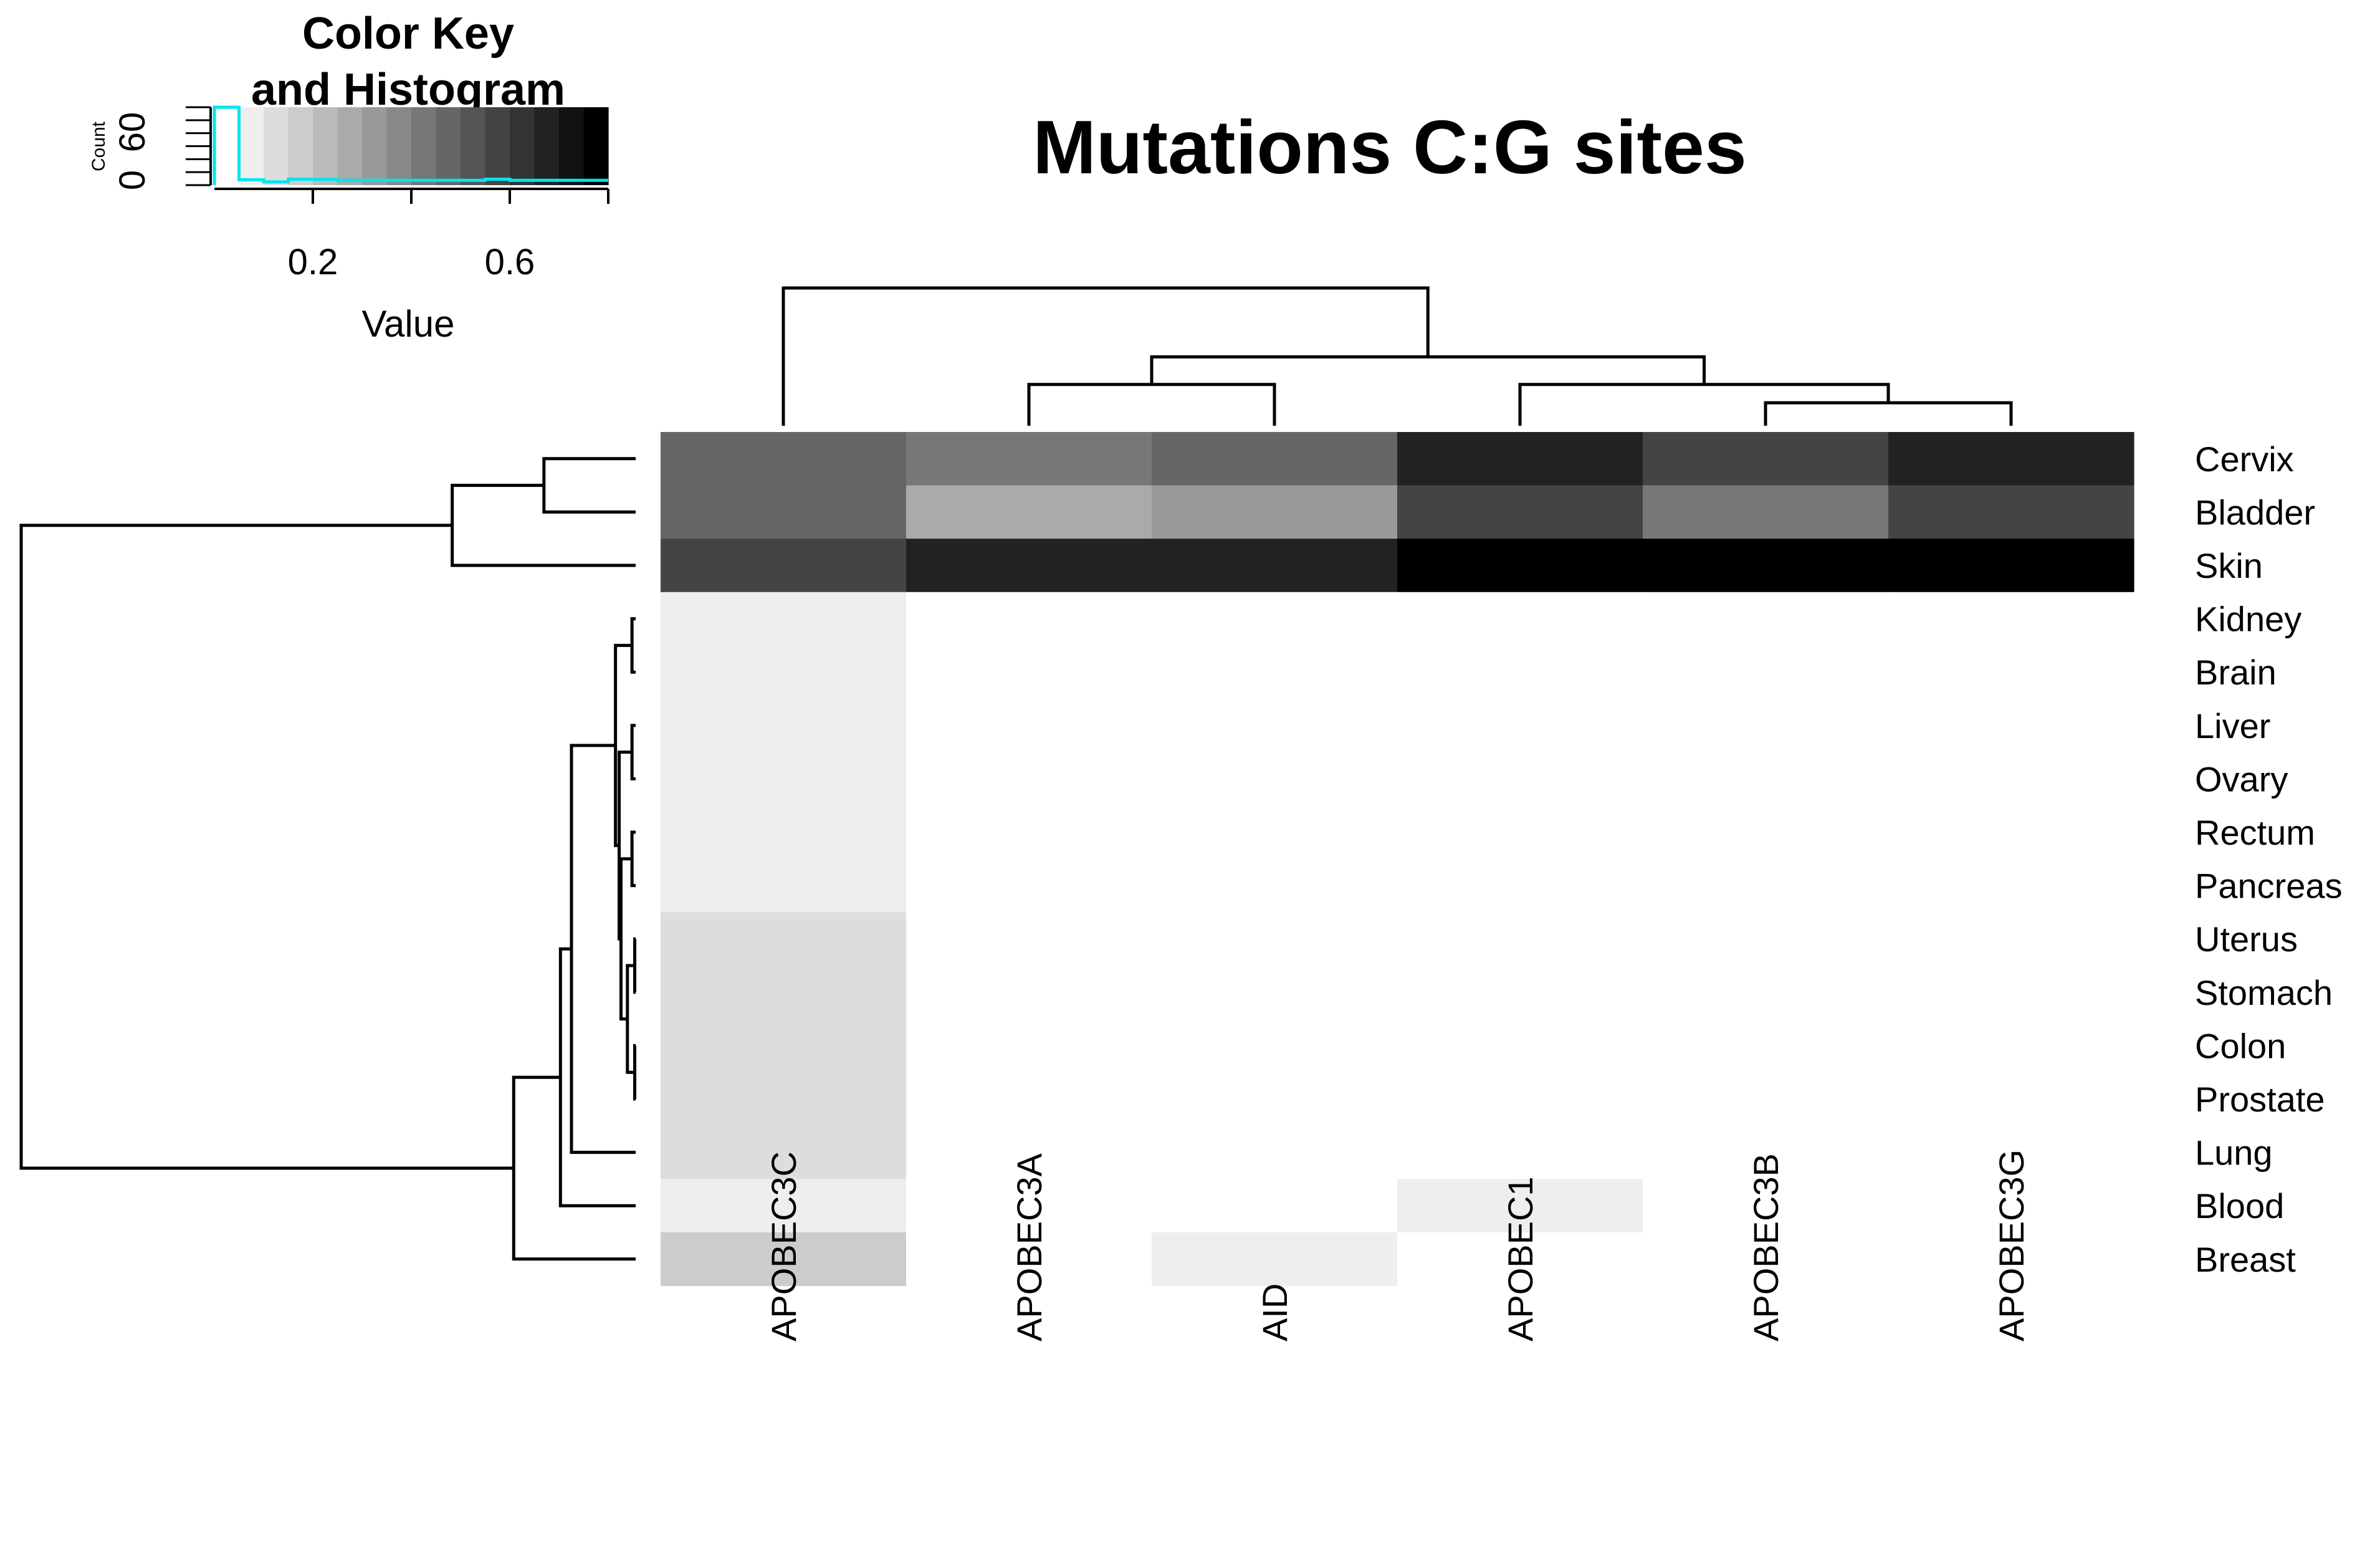  Describe the element at coordinates (1029, 1152) in the screenshot. I see `heatmap-cell-lung-apobec3a` at that location.